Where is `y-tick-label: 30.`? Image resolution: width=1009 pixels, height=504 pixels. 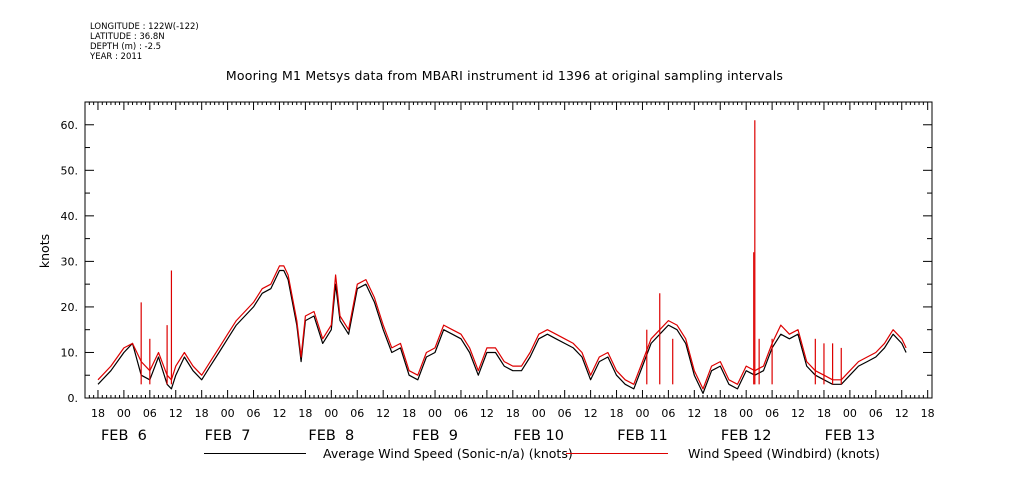
y-tick-label: 30. is located at coordinates (70, 261).